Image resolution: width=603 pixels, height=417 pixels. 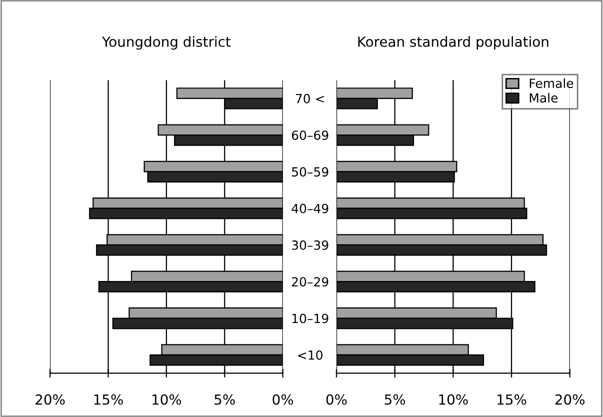 I want to click on y-tick-label: 30–39, so click(x=310, y=245).